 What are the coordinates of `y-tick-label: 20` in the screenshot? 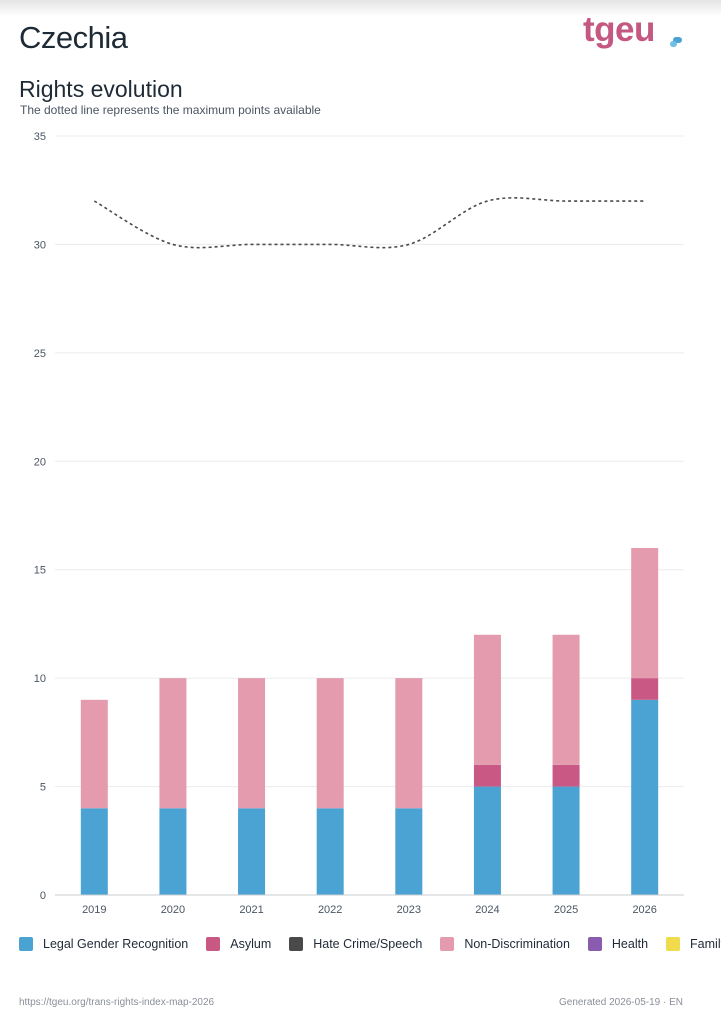 It's located at (40, 462).